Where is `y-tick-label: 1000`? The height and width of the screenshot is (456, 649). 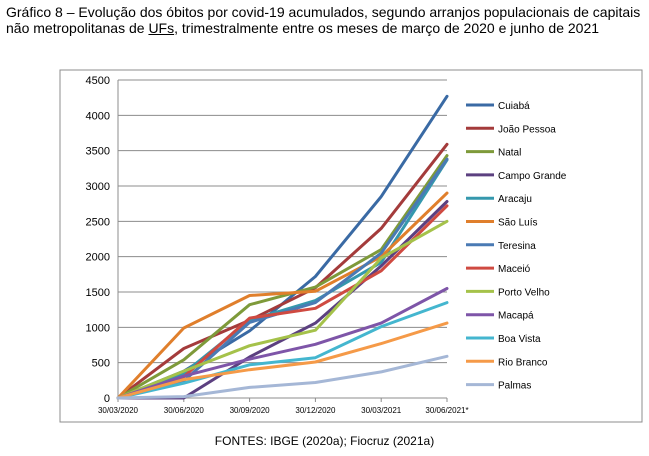 y-tick-label: 1000 is located at coordinates (98, 328).